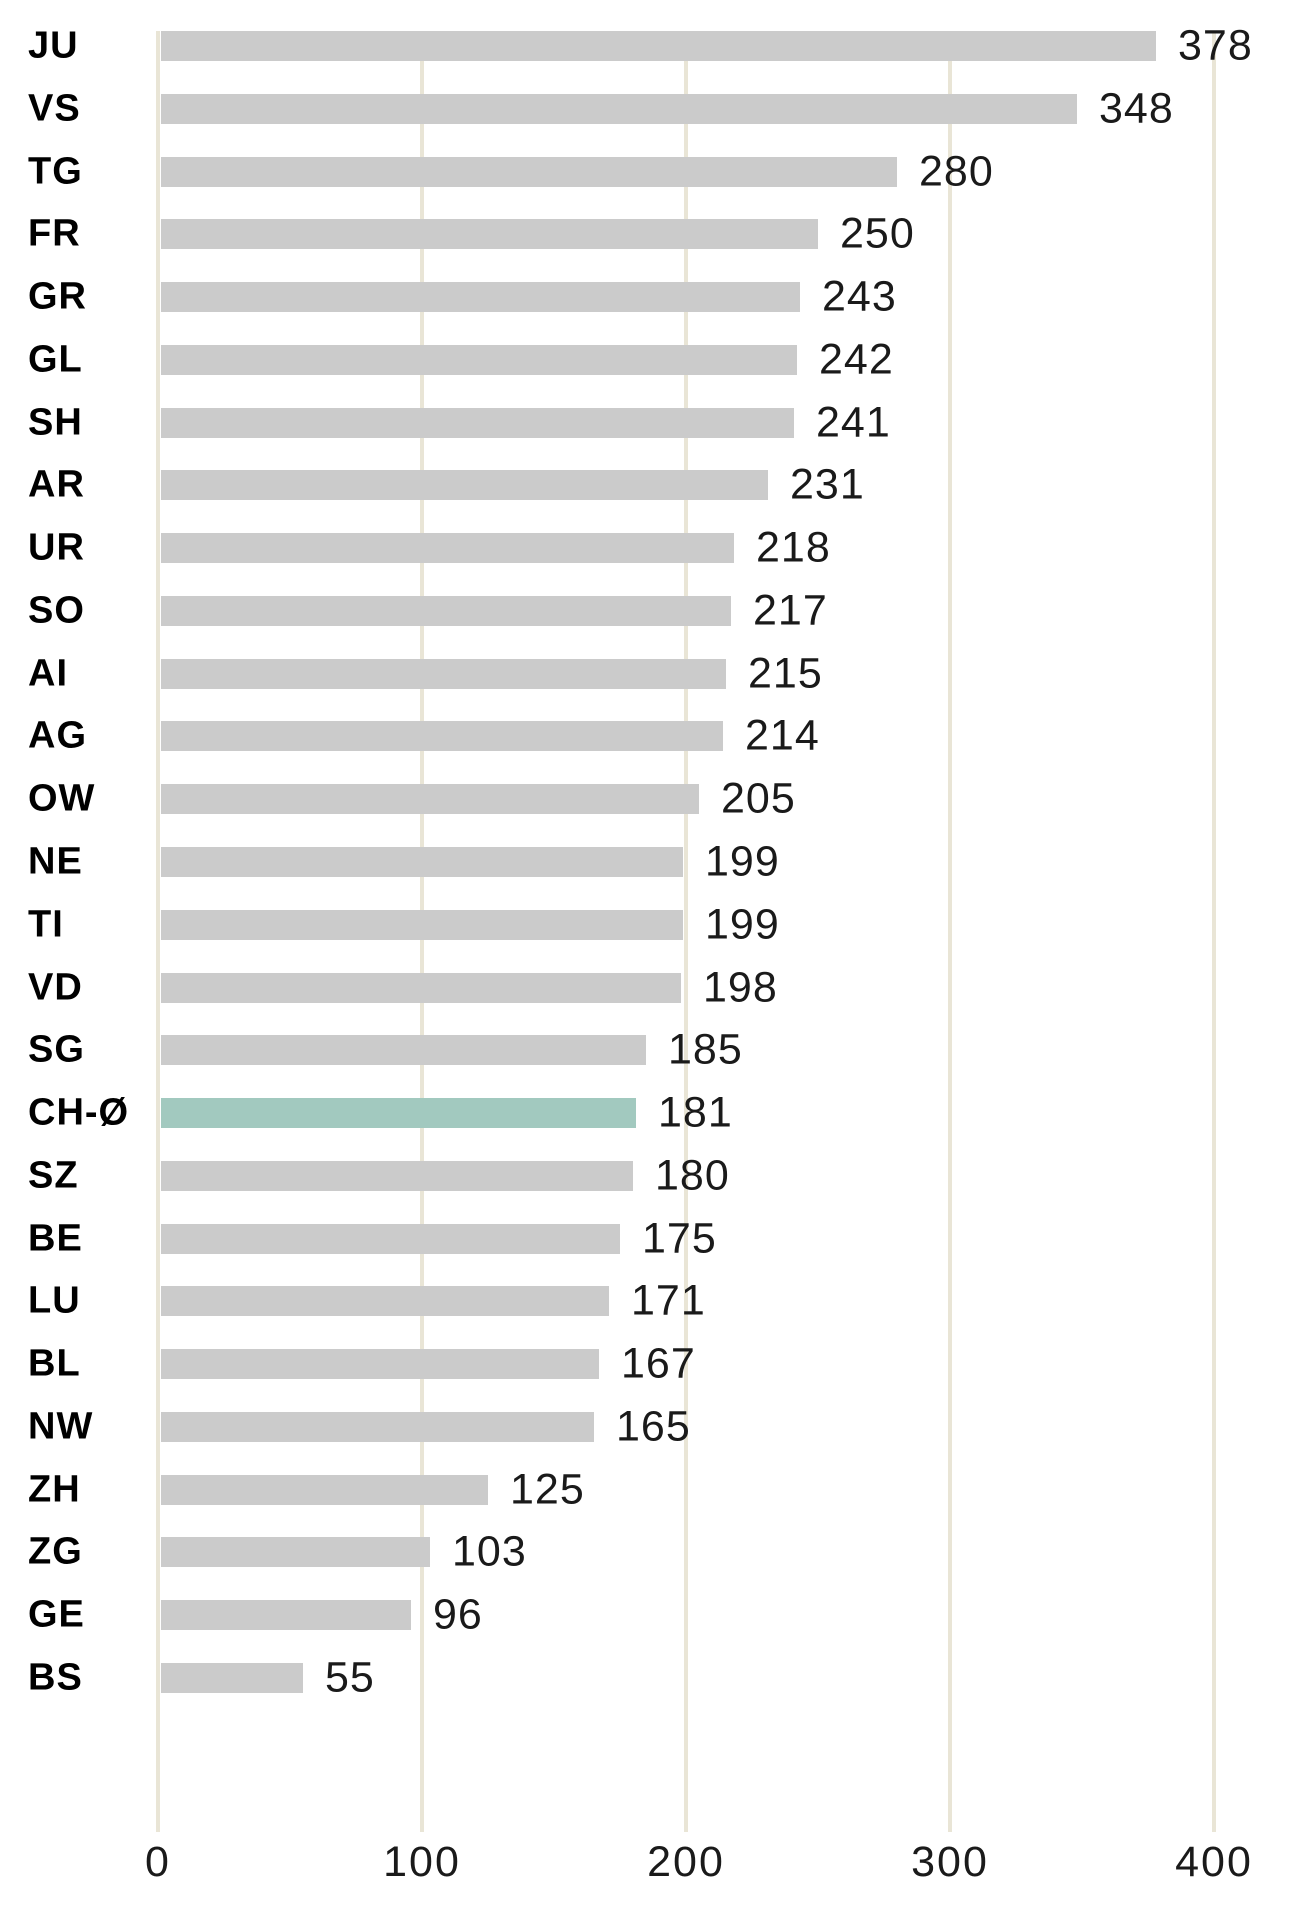 The image size is (1300, 1909). What do you see at coordinates (56, 610) in the screenshot?
I see `category-label: SO` at bounding box center [56, 610].